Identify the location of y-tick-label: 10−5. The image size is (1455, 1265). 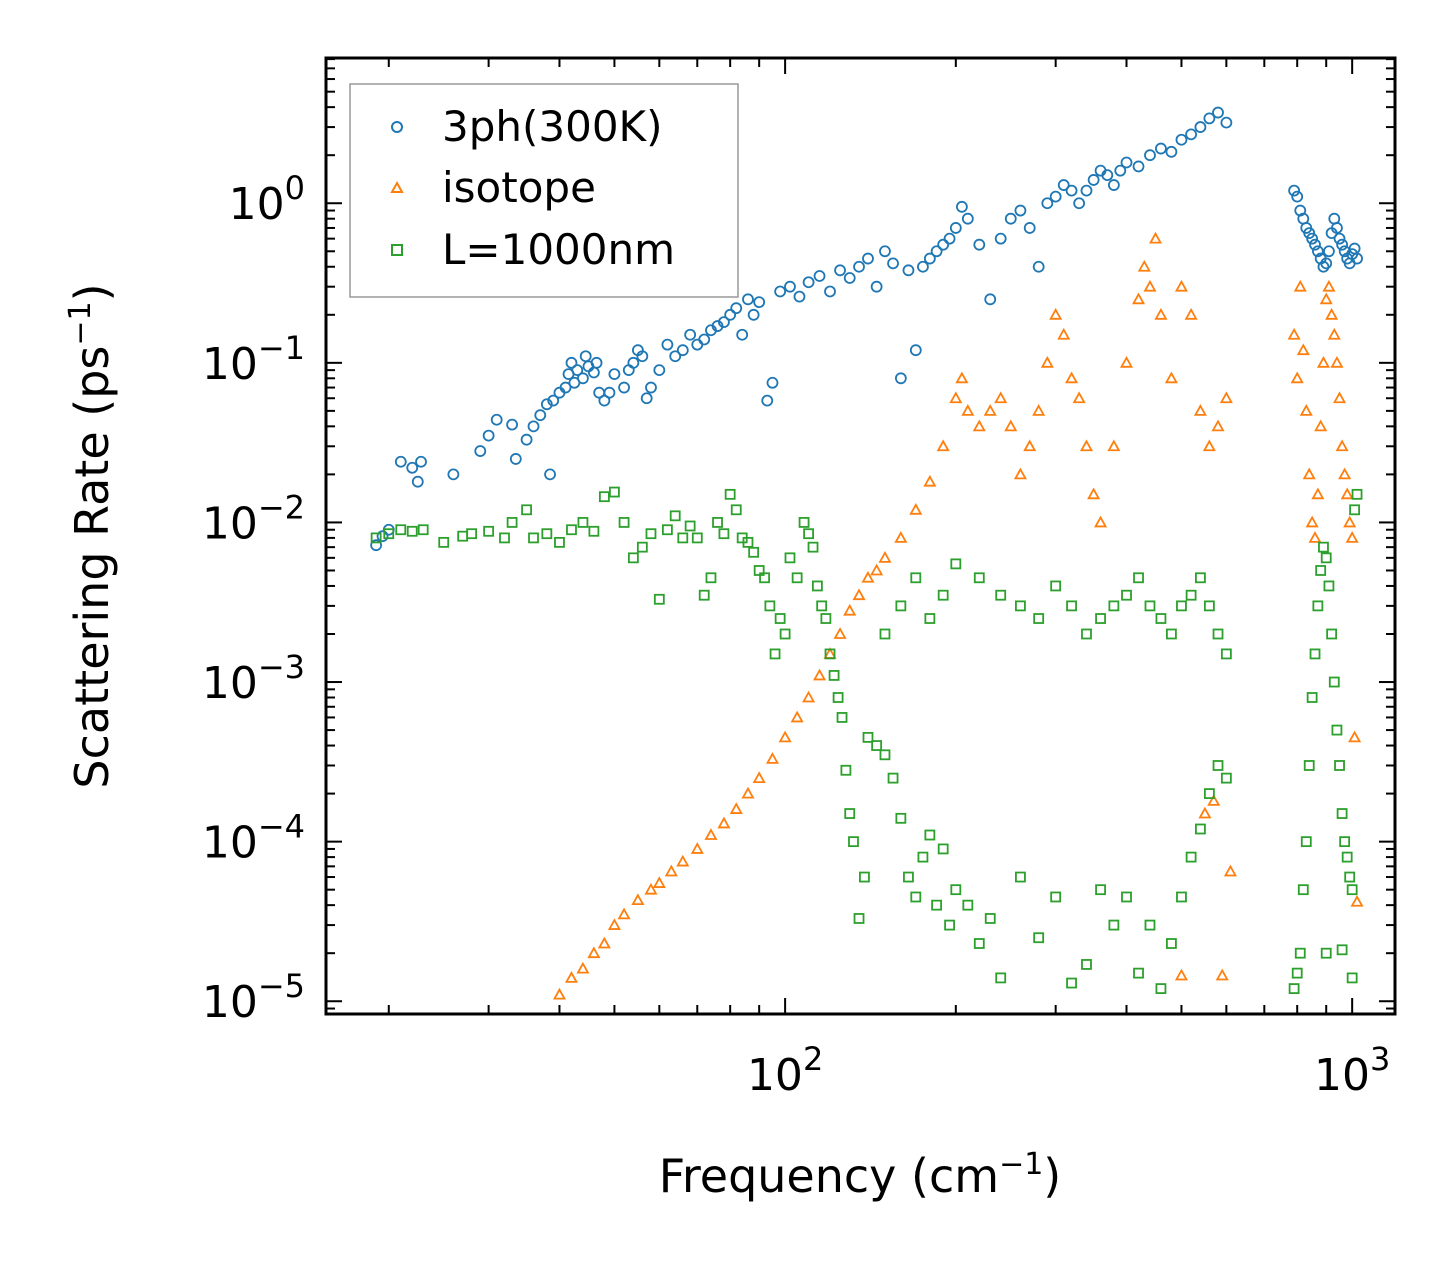
(253, 997).